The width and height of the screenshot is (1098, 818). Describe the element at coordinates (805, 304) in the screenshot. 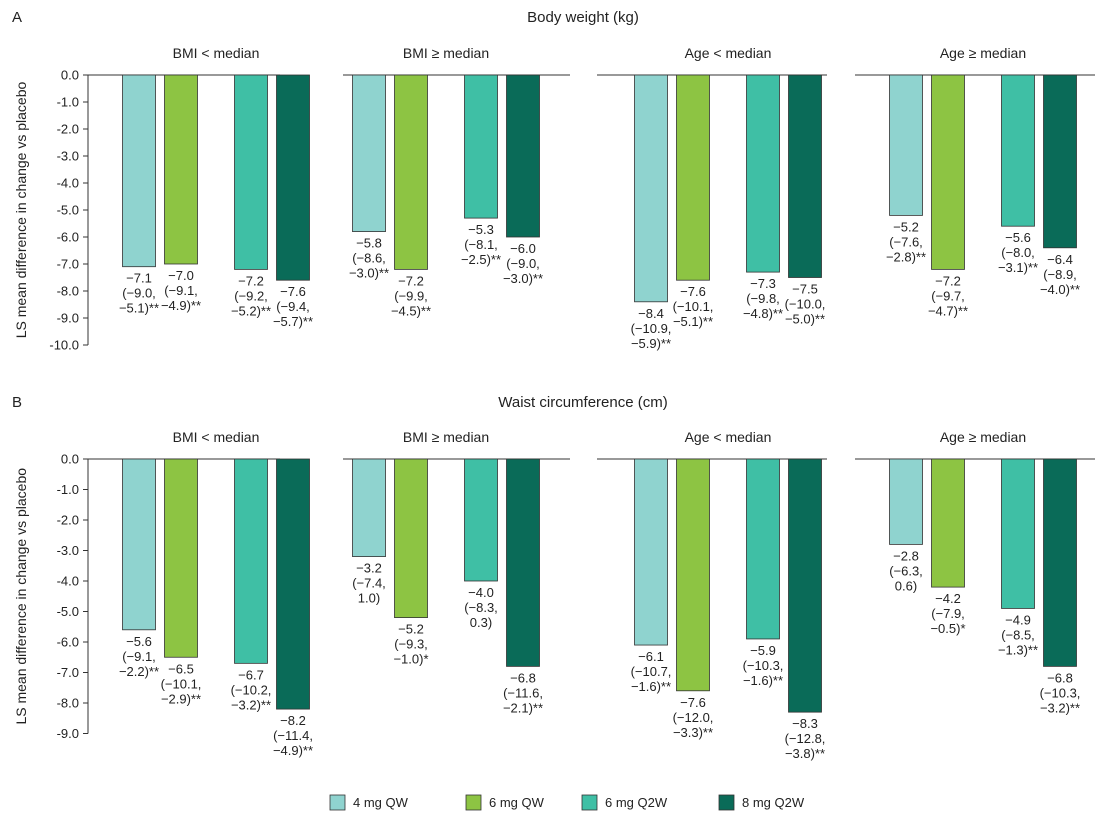

I see `panel-a-data-label: (−10.0,` at that location.